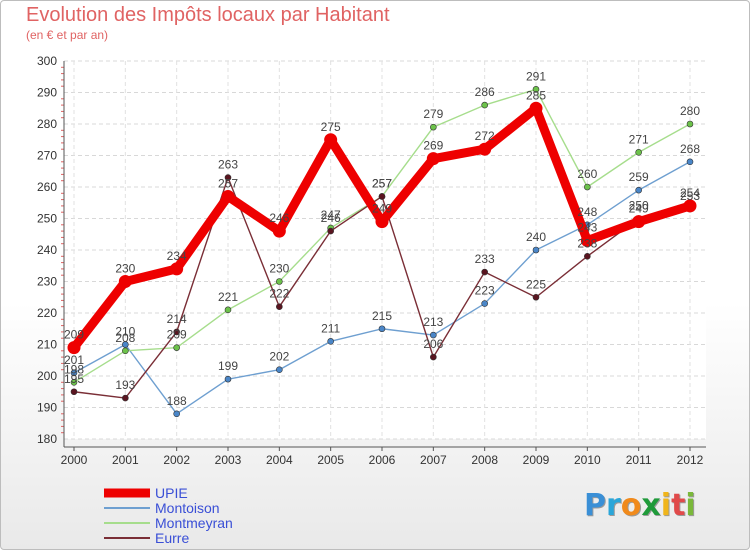 This screenshot has height=550, width=750. Describe the element at coordinates (47, 345) in the screenshot. I see `y-tick-label: 210` at that location.